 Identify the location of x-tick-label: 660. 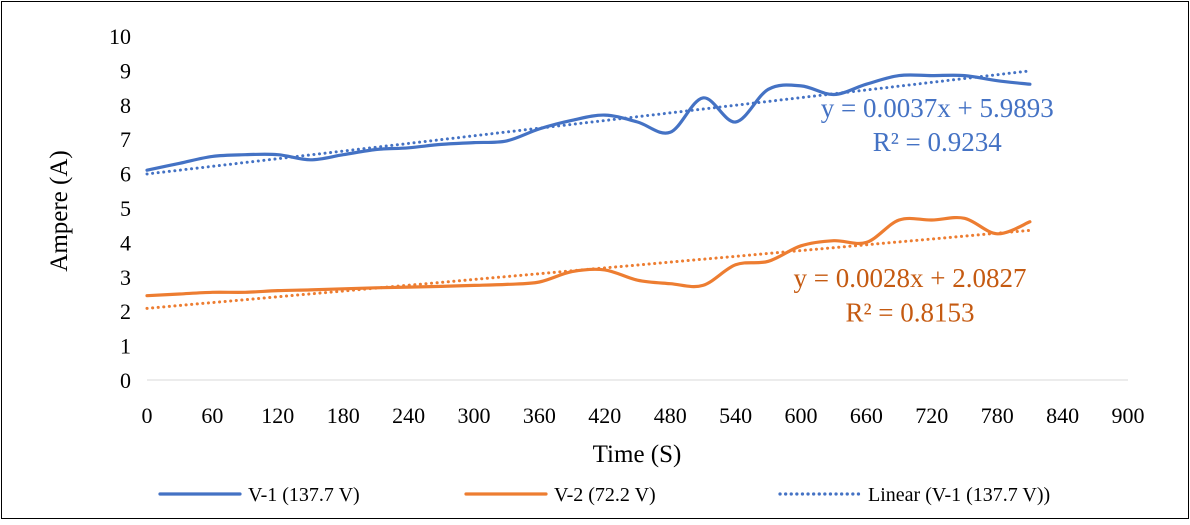
(866, 415).